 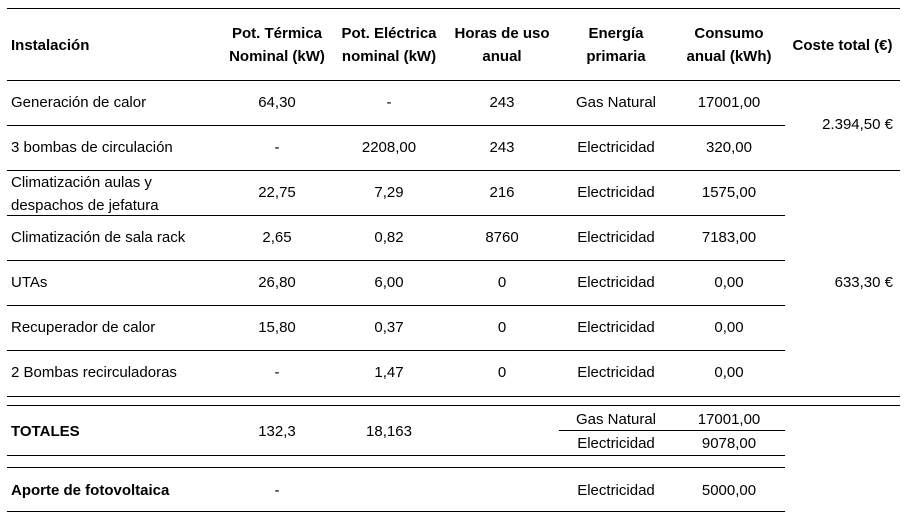 I want to click on installation-name: 2 Bombas recirculadoras, so click(x=94, y=372).